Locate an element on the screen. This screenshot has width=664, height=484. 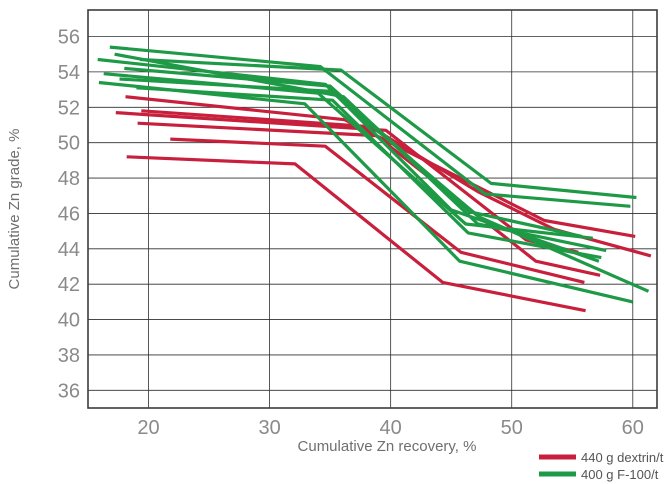
y-tick-label: 38 is located at coordinates (69, 356).